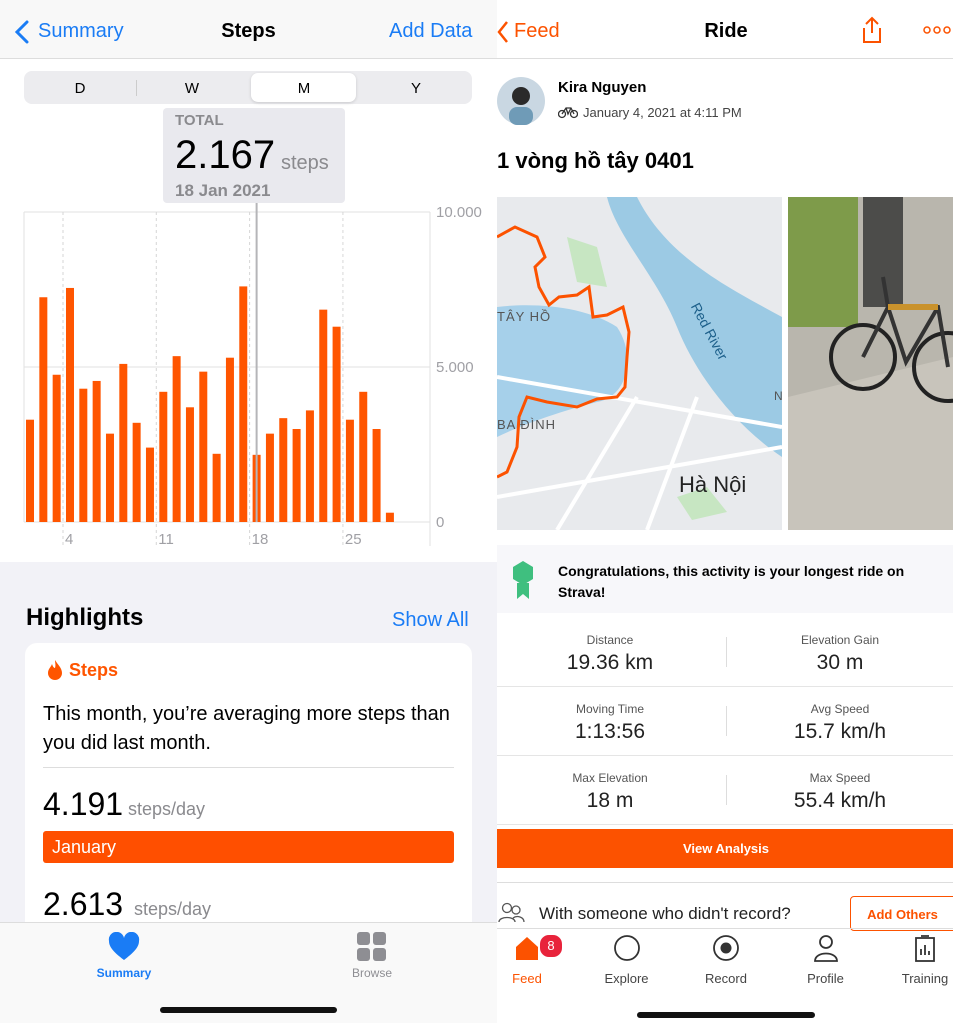  I want to click on add-data: Add Data, so click(431, 31).